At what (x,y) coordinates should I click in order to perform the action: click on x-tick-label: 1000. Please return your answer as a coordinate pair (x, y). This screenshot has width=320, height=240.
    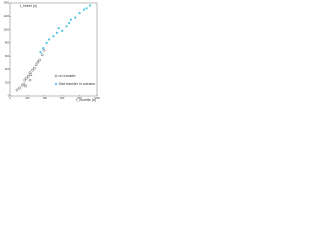
    Looking at the image, I should click on (97, 98).